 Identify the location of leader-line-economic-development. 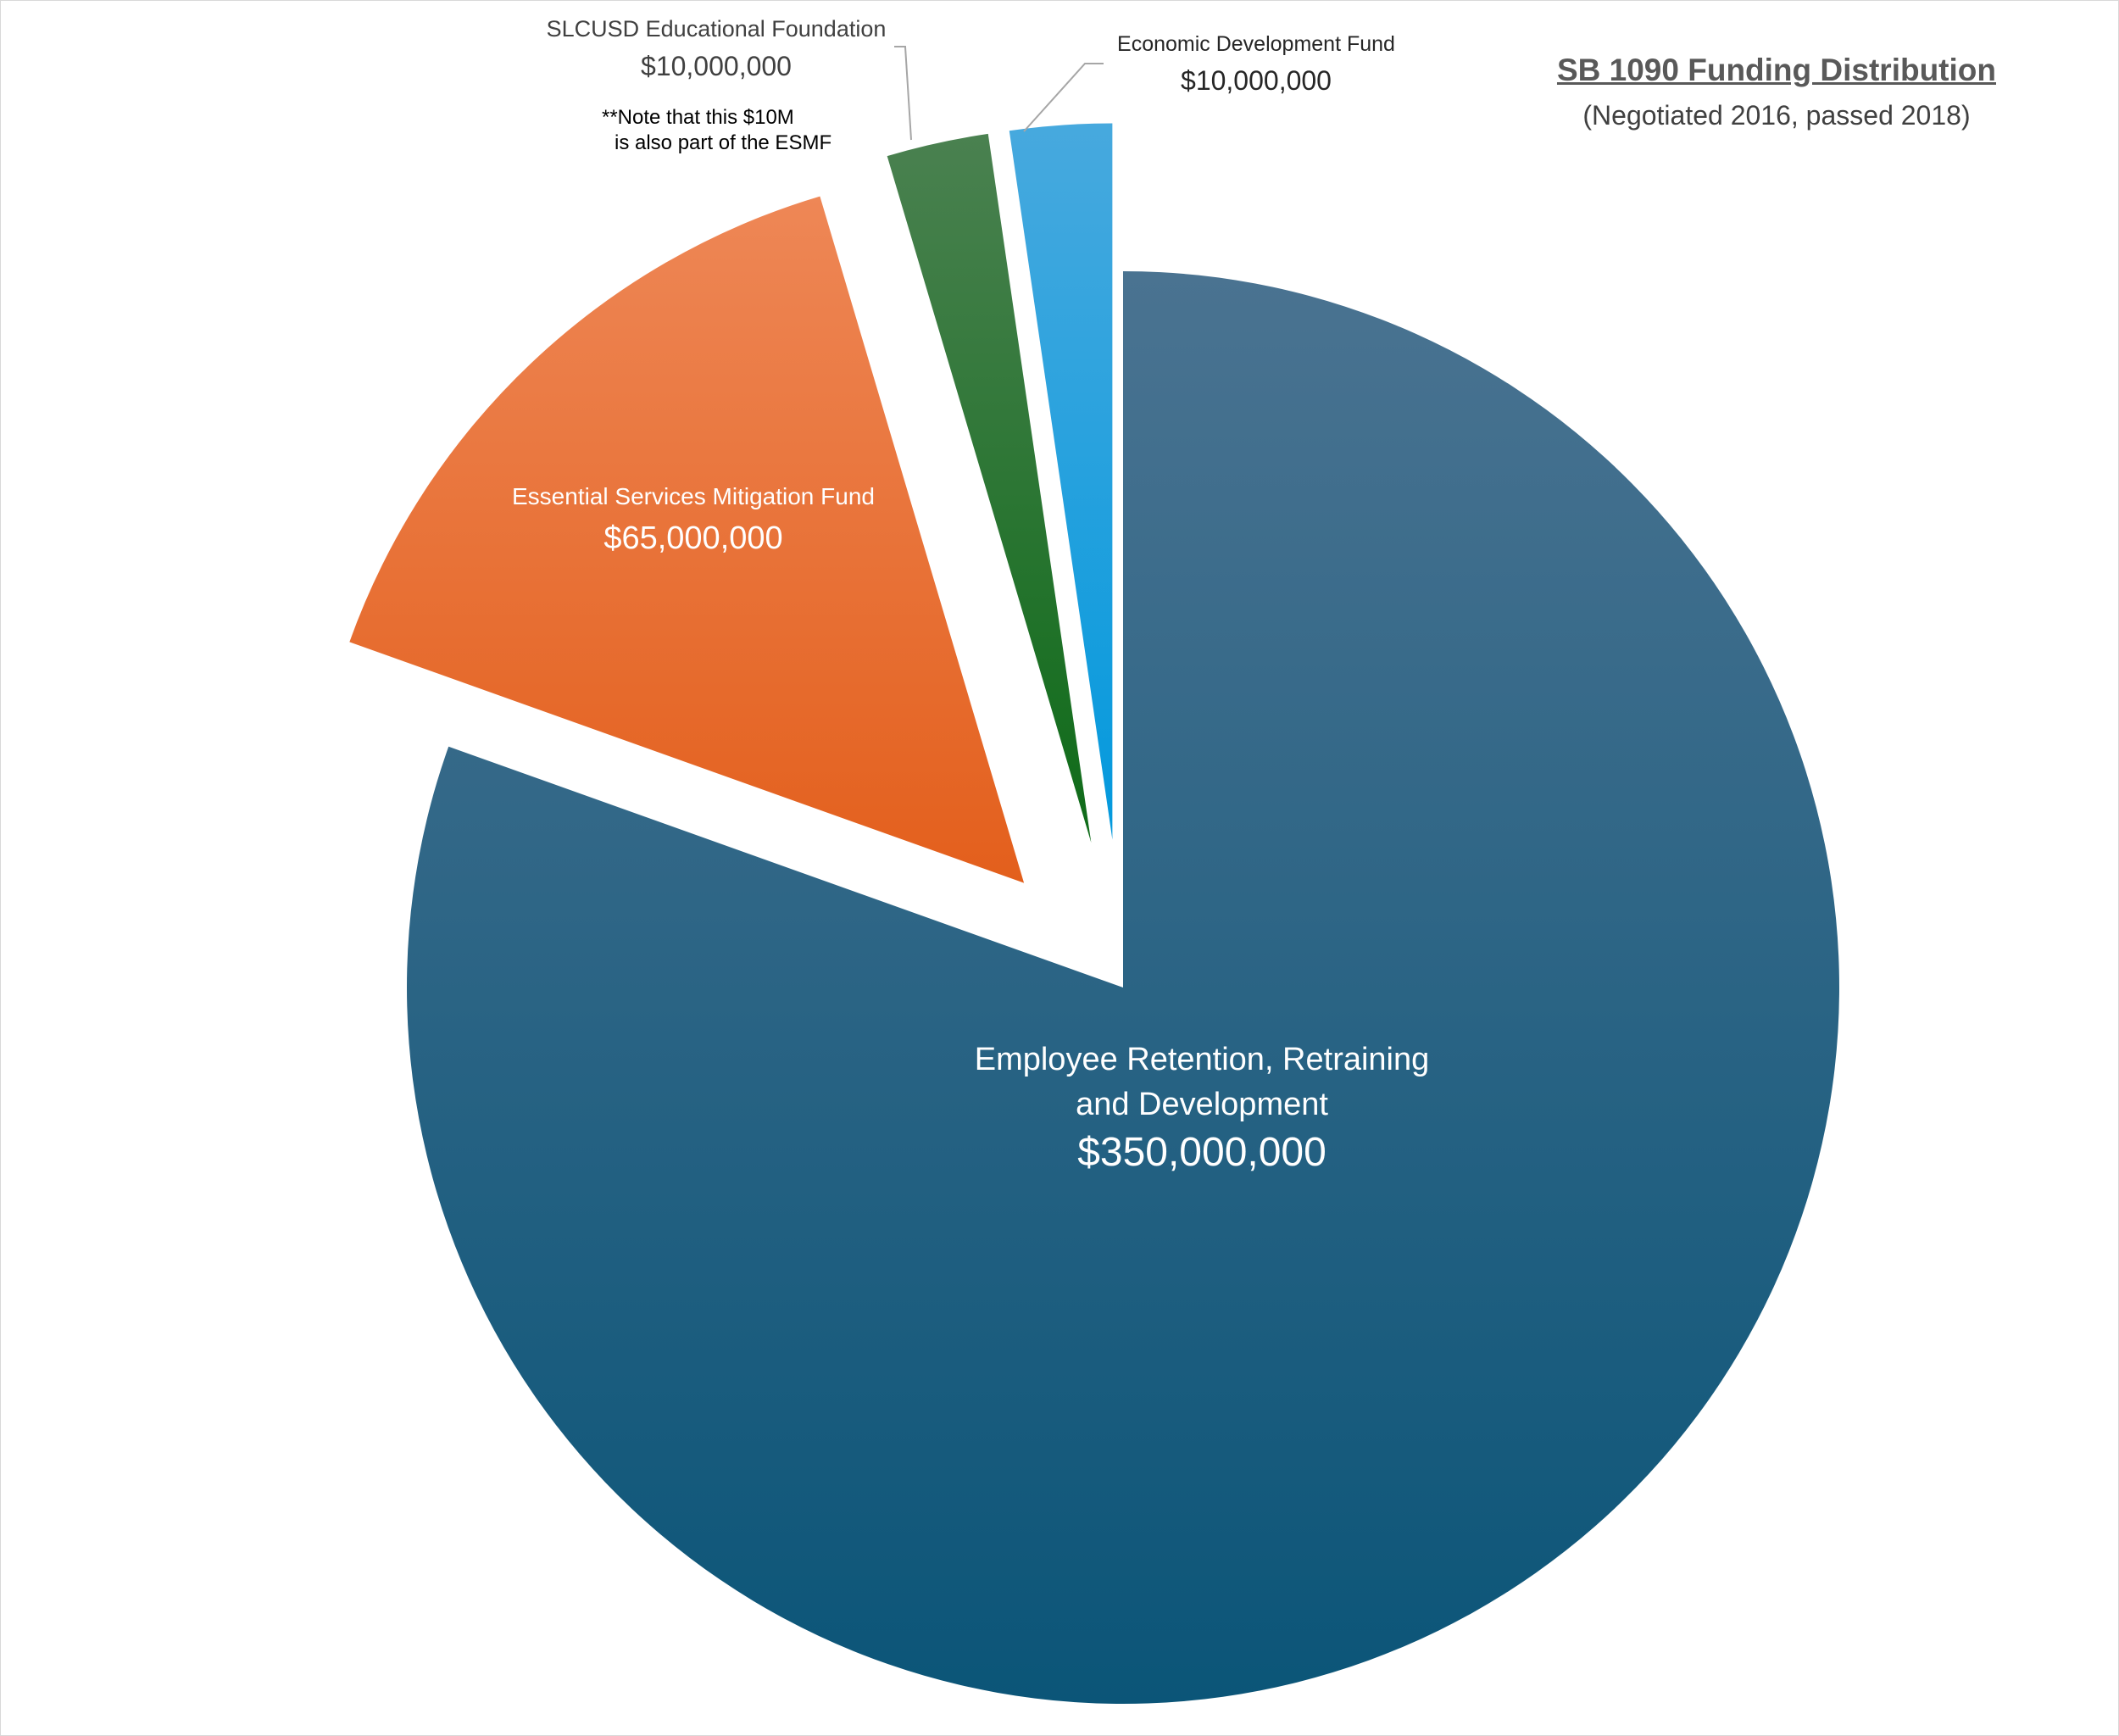
(1063, 97).